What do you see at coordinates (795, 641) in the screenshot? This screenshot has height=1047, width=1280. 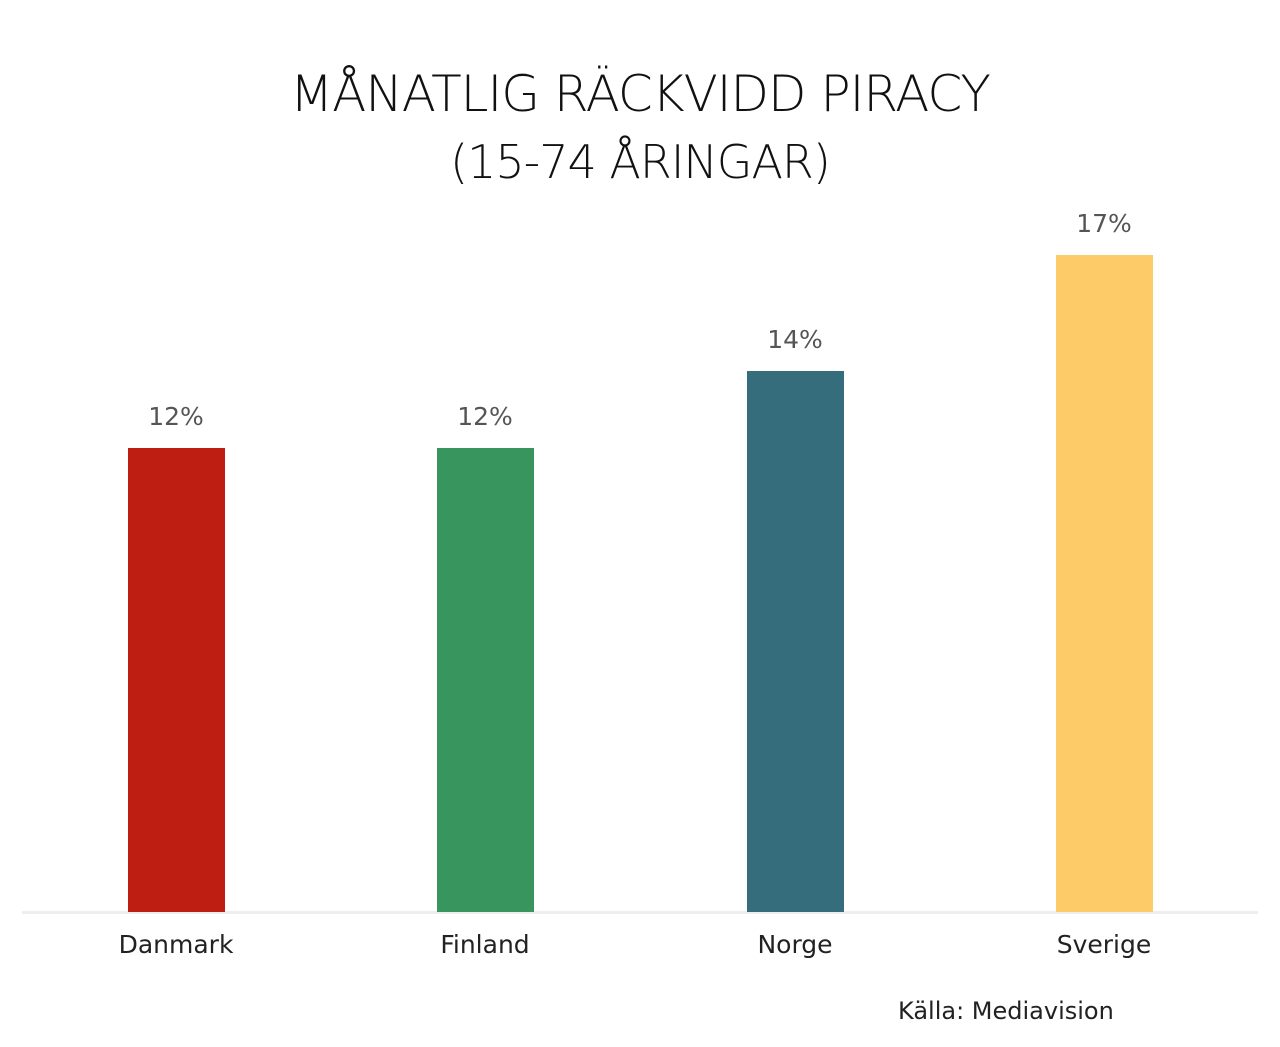 I see `bar-norge` at bounding box center [795, 641].